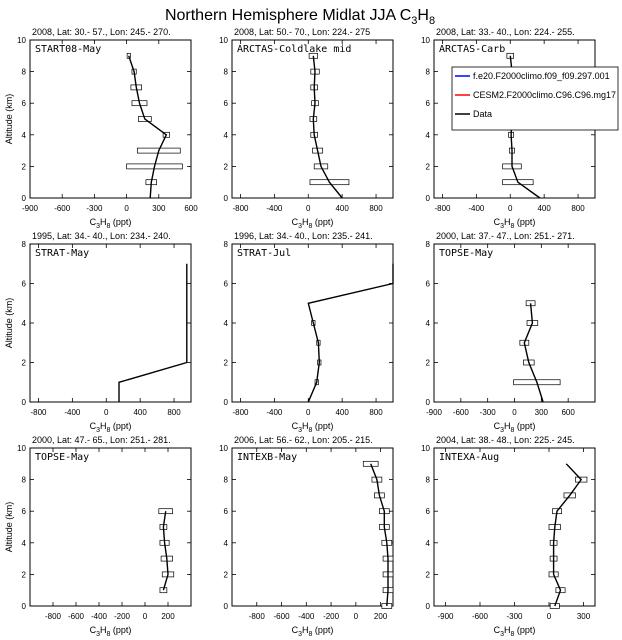 The width and height of the screenshot is (622, 640). What do you see at coordinates (101, 440) in the screenshot?
I see `panel-header: 2000, Lat: 47.- 65., Lon: 251.- 281.` at bounding box center [101, 440].